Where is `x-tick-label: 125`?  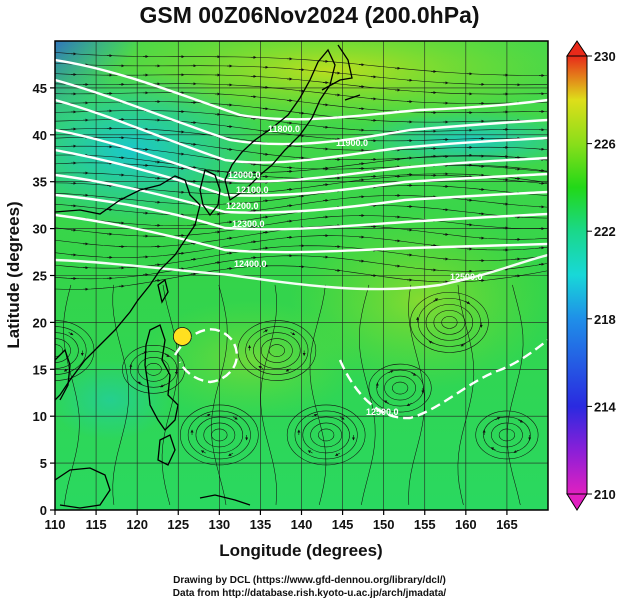
x-tick-label: 125 is located at coordinates (178, 524).